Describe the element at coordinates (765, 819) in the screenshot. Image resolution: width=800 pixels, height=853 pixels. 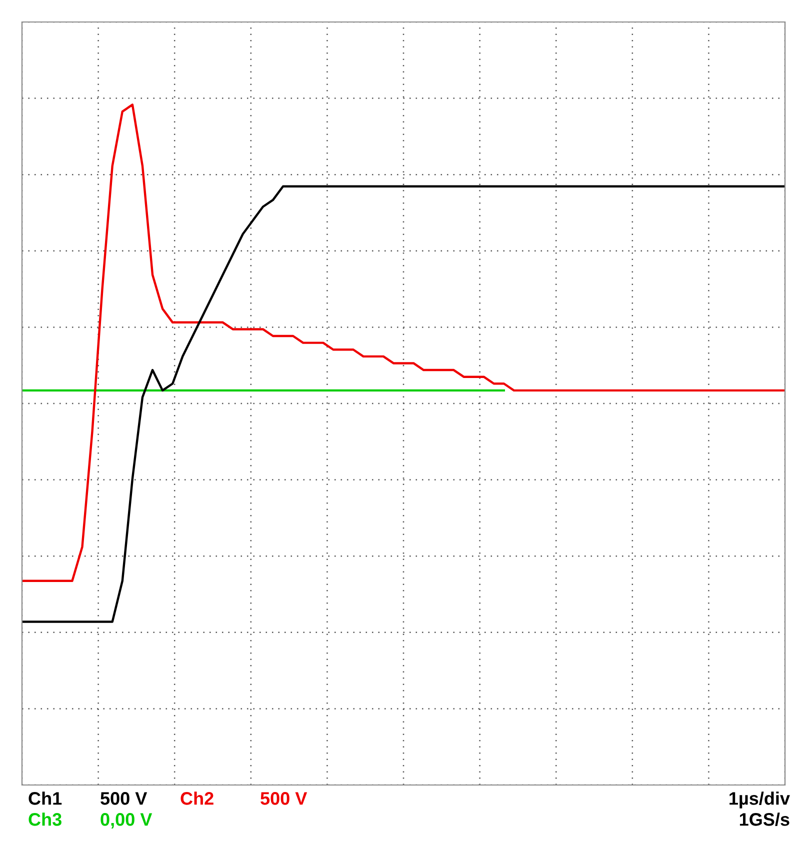
I see `text: 1GS/s` at that location.